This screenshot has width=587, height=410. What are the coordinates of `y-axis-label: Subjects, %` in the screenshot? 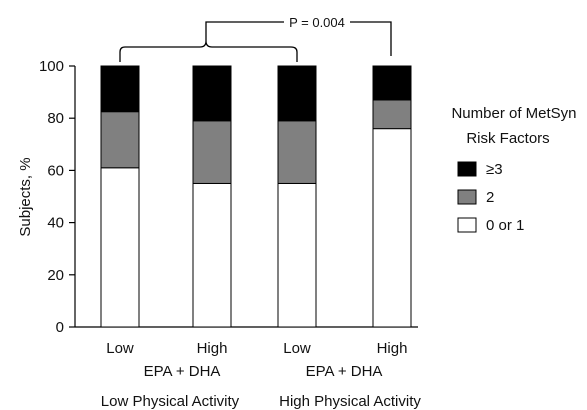 It's located at (25, 196).